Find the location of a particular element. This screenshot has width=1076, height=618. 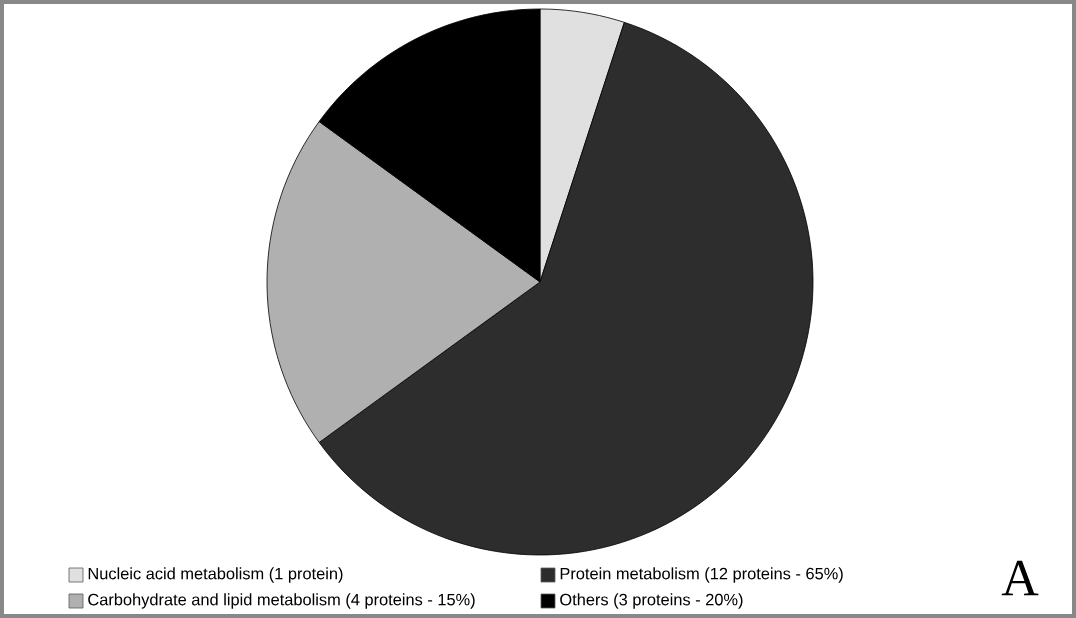

legend-label: Nucleic acid metabolism (1 protein) is located at coordinates (215, 575).